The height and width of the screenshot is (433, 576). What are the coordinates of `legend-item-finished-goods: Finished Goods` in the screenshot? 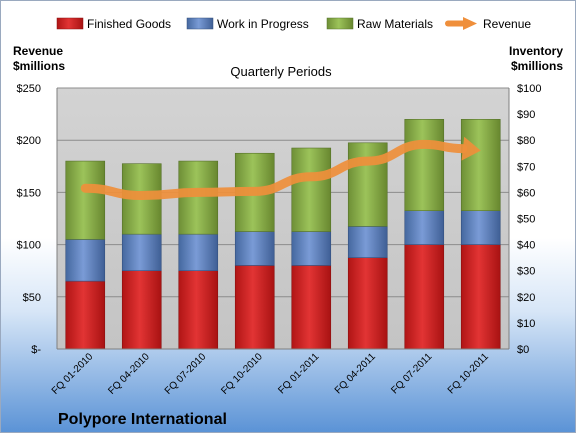 It's located at (113, 24).